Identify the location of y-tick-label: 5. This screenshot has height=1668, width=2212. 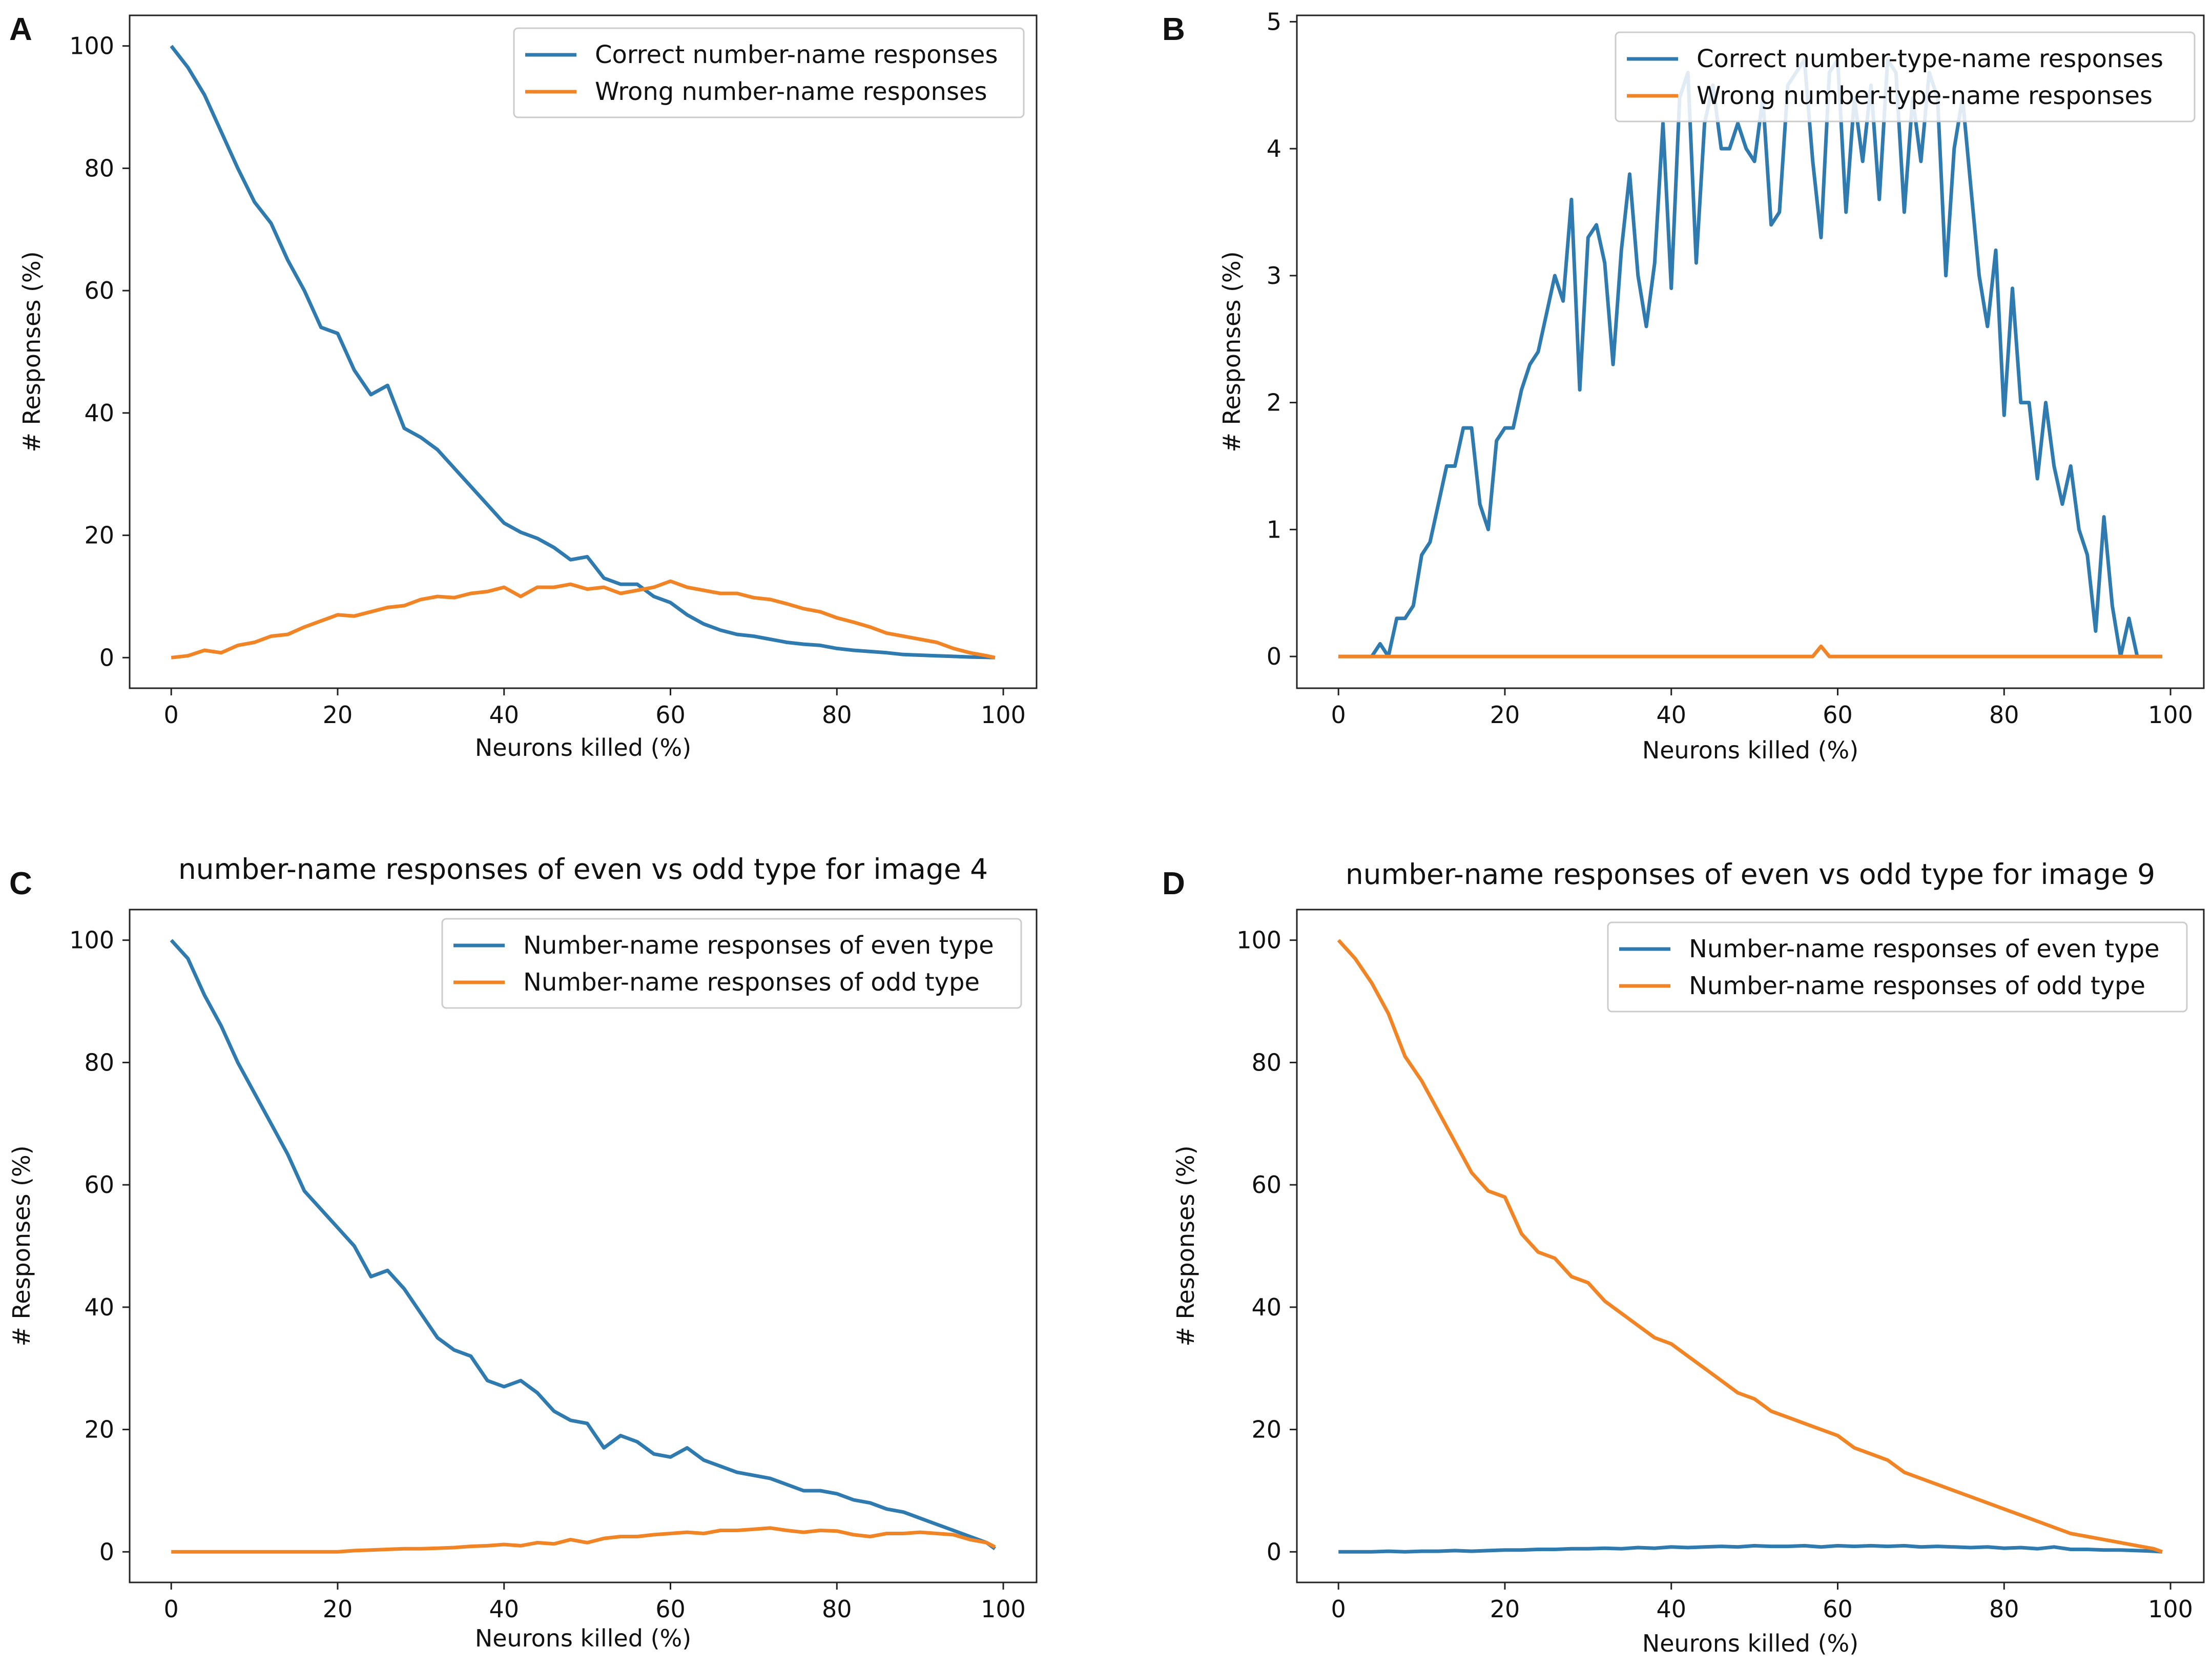
(1274, 22).